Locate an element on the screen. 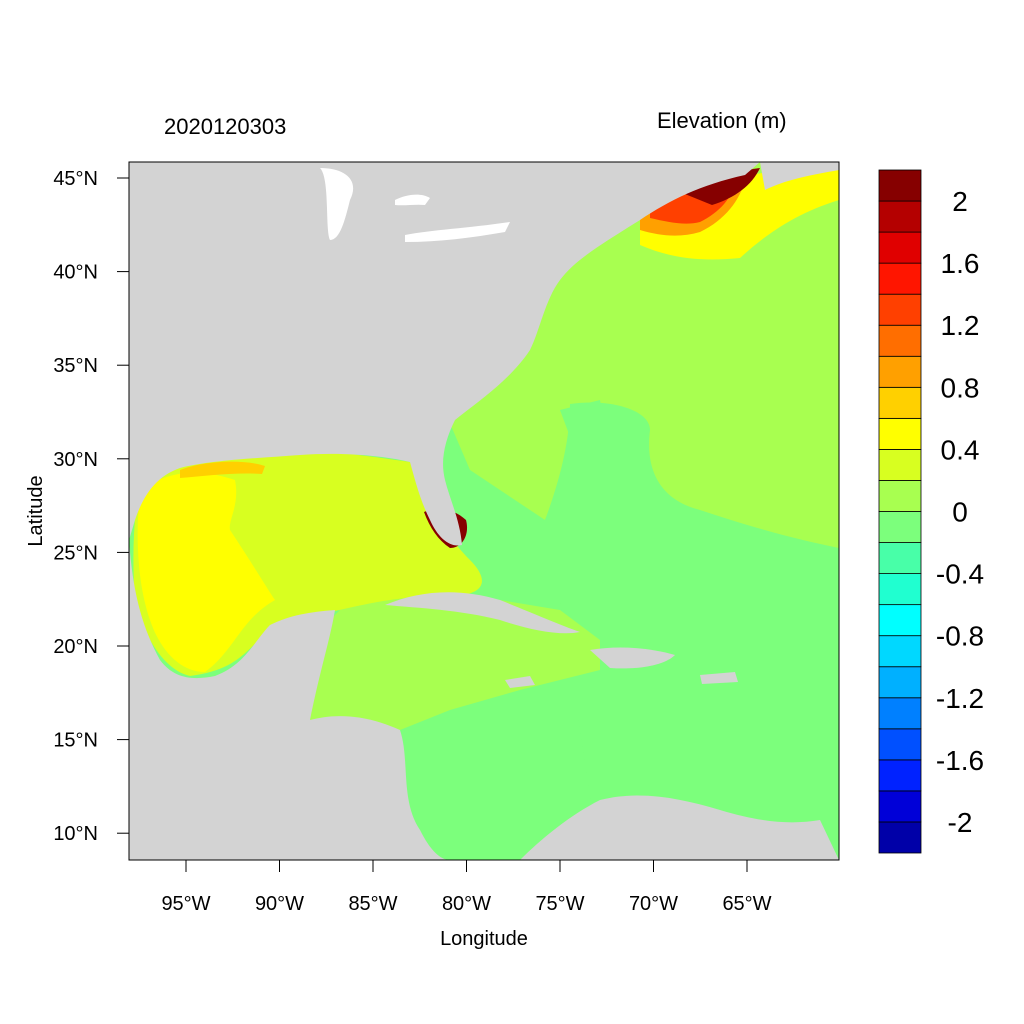 The width and height of the screenshot is (1024, 1024). y-tick-label: 20°N is located at coordinates (75, 647).